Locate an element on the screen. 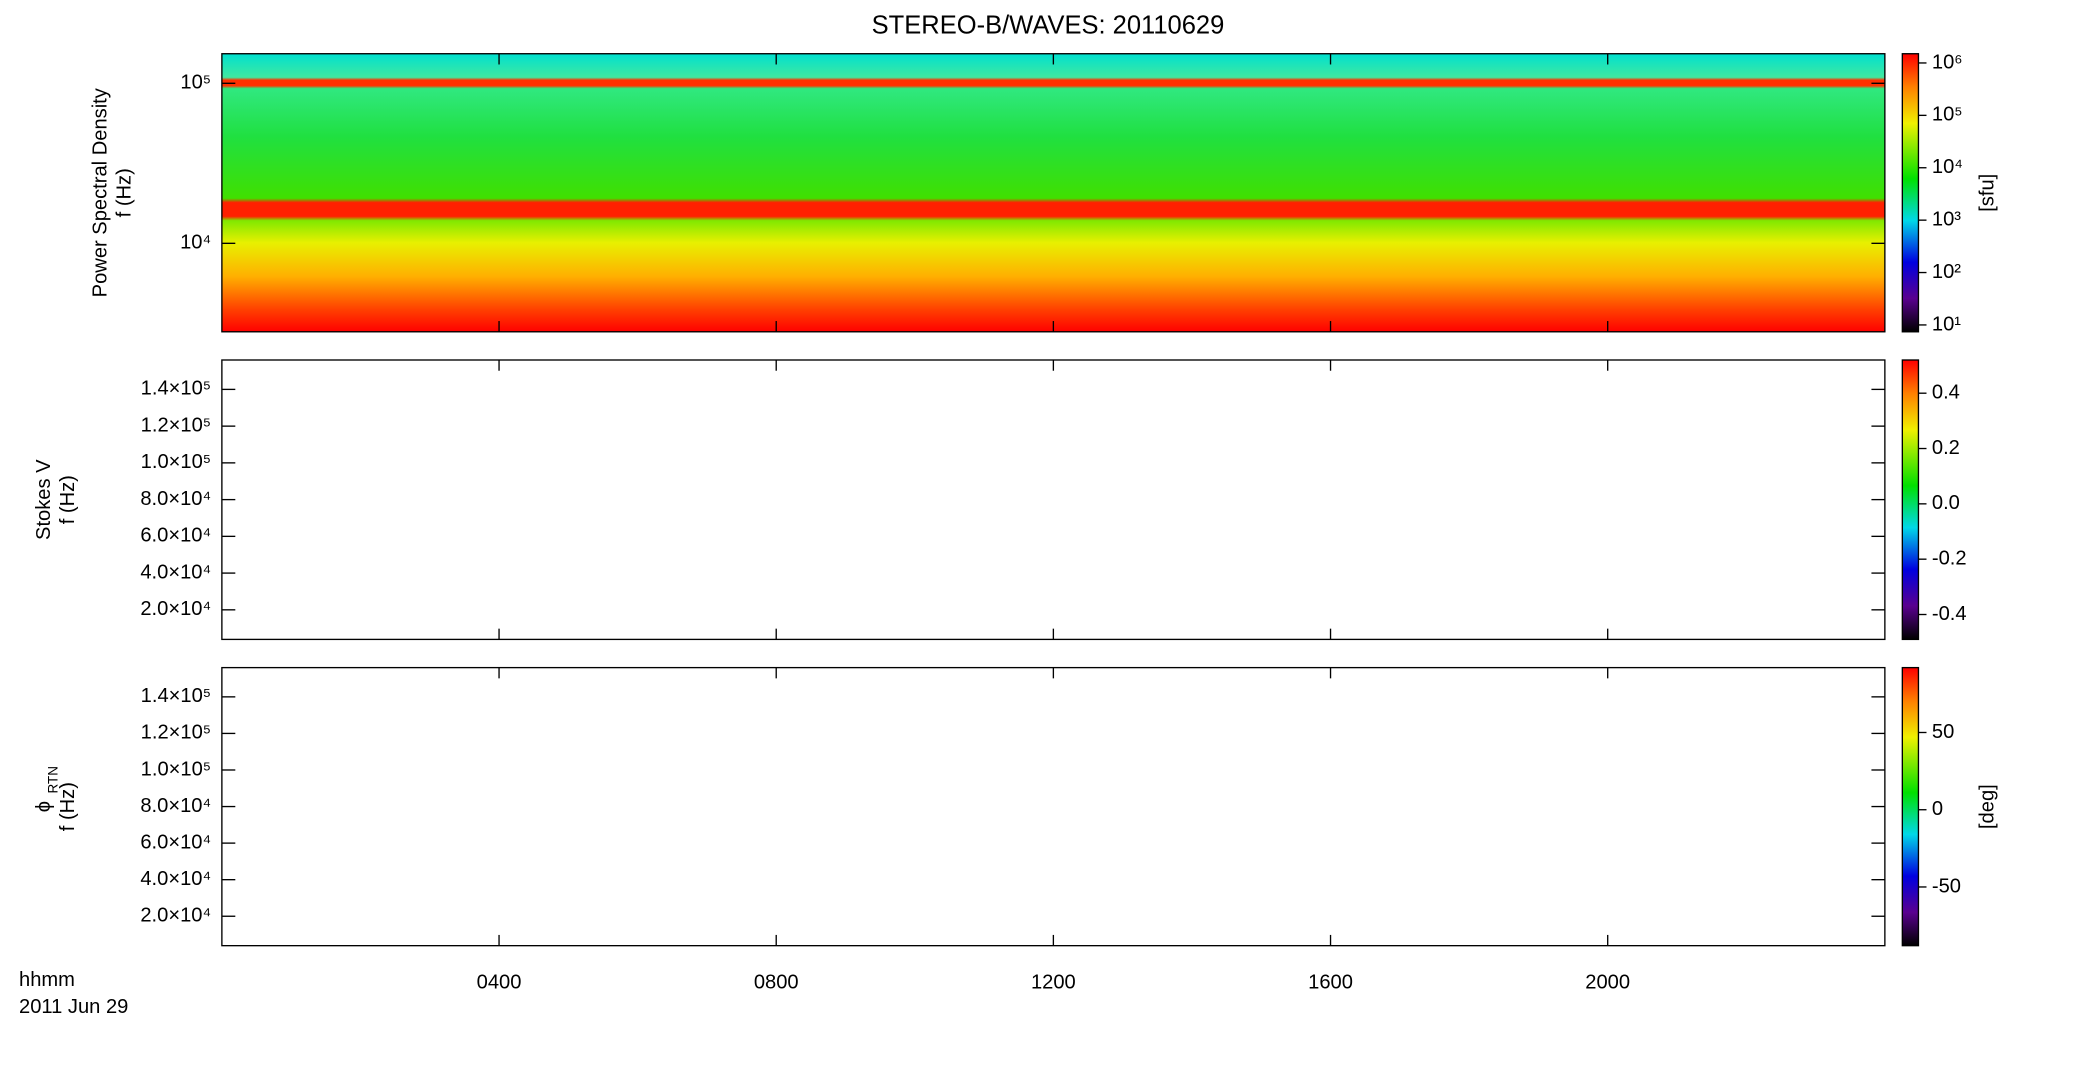  colorbar-tick-label: -0.2 is located at coordinates (1949, 558).